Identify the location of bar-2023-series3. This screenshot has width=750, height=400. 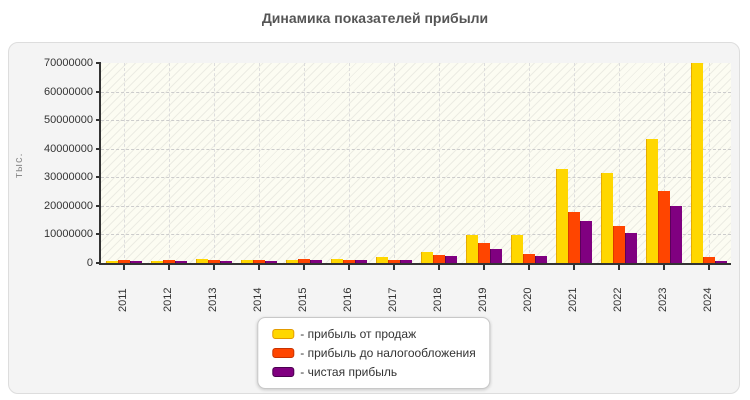
(675, 234).